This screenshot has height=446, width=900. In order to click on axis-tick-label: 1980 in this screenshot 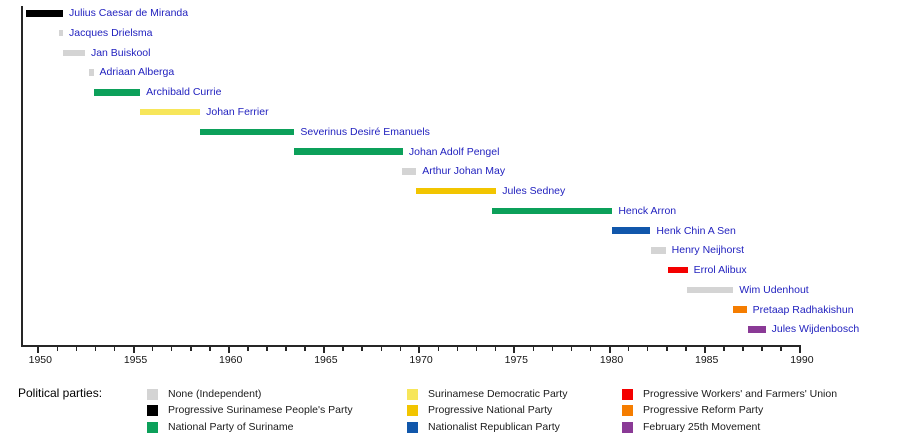, I will do `click(611, 359)`.